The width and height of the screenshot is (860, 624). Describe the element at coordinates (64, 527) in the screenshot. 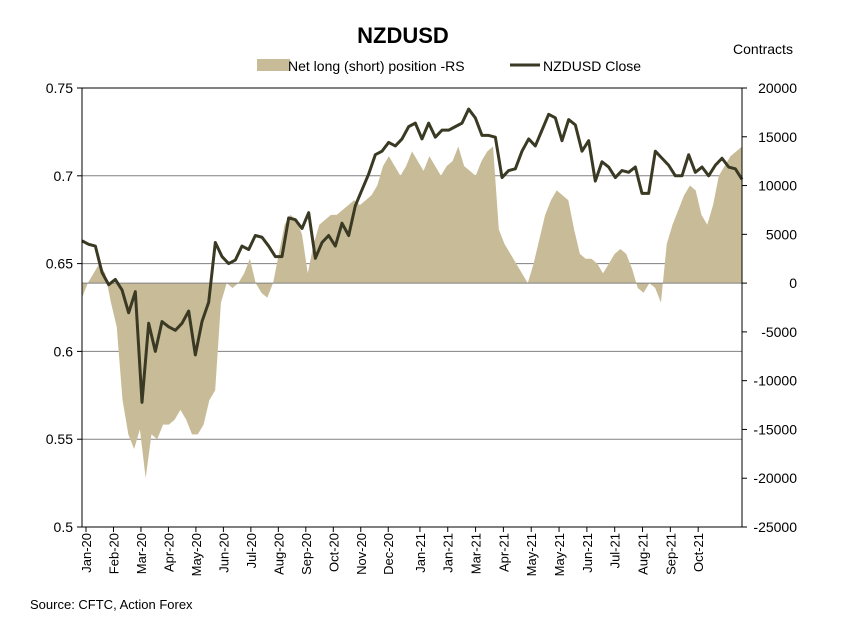

I see `left-tick-label: 0.5` at that location.